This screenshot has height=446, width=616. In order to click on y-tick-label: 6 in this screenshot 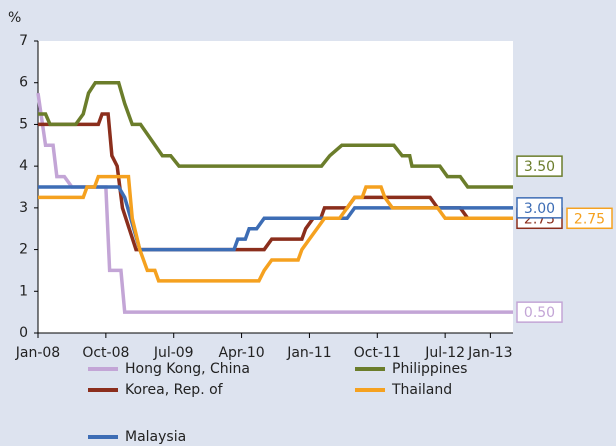, I will do `click(23, 83)`.